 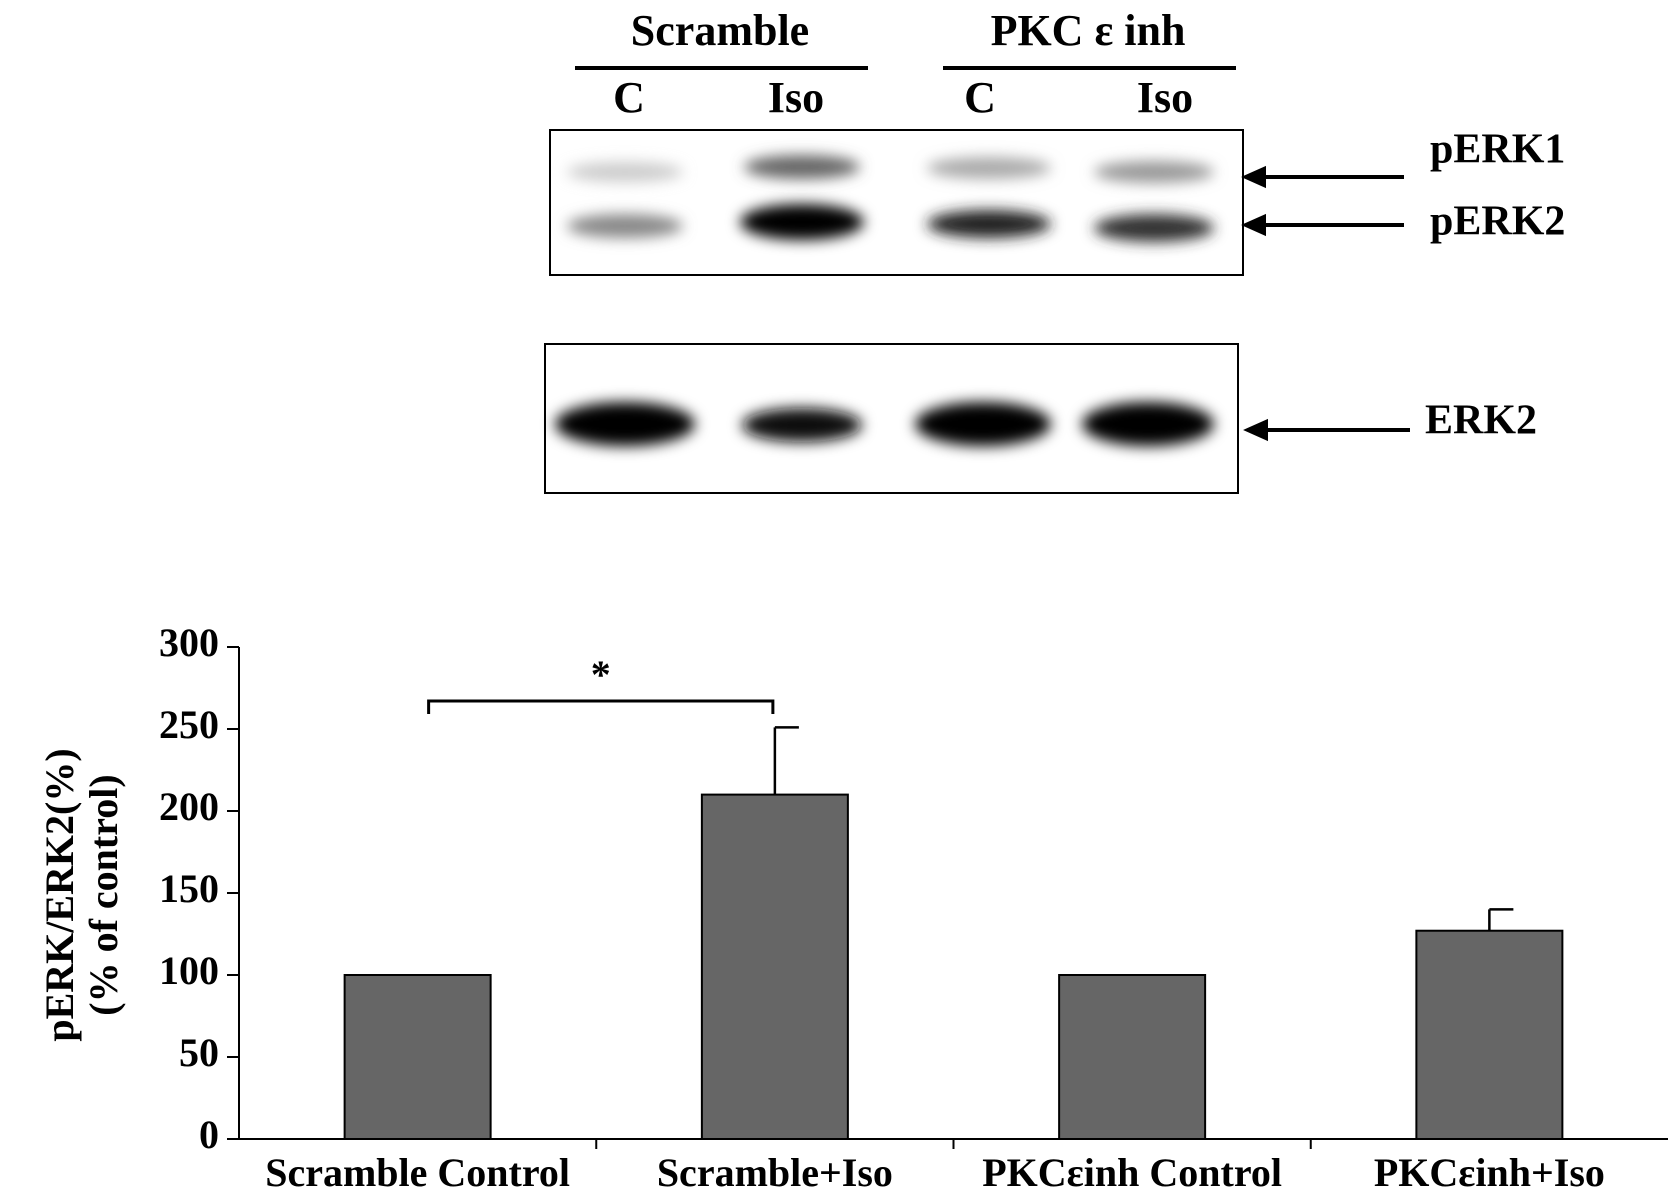 What do you see at coordinates (601, 674) in the screenshot?
I see `significance-label: *` at bounding box center [601, 674].